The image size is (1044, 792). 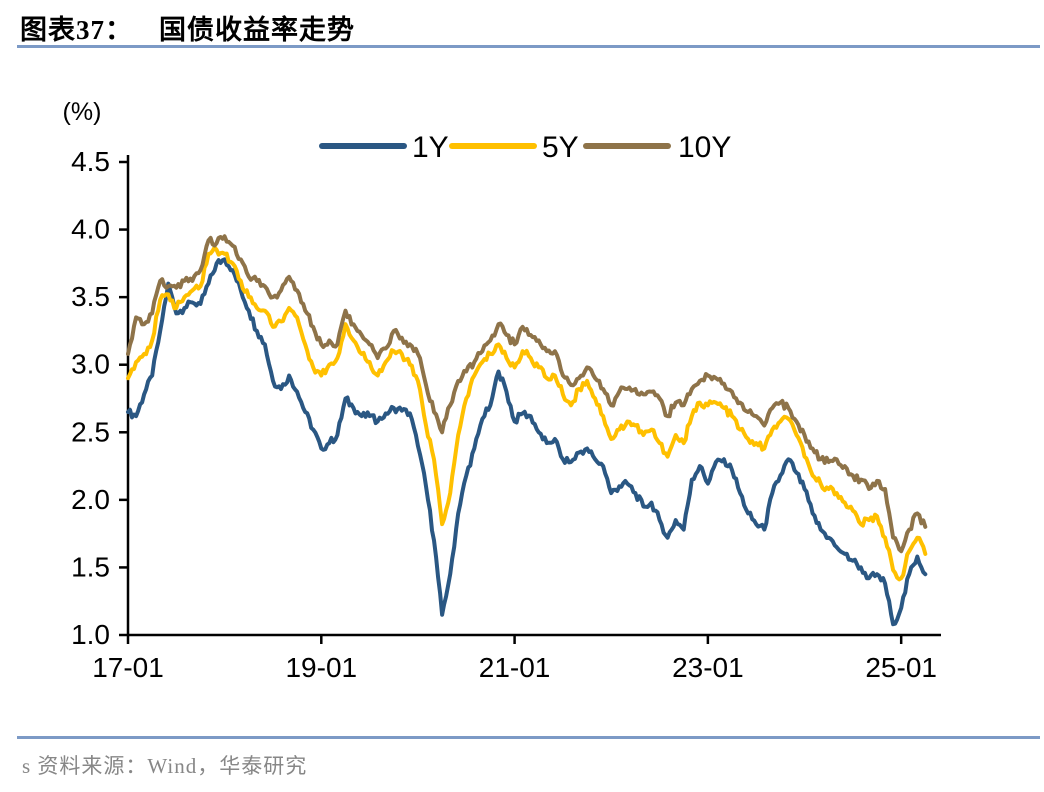 I want to click on y-tick-label: 3.5, so click(x=90, y=296).